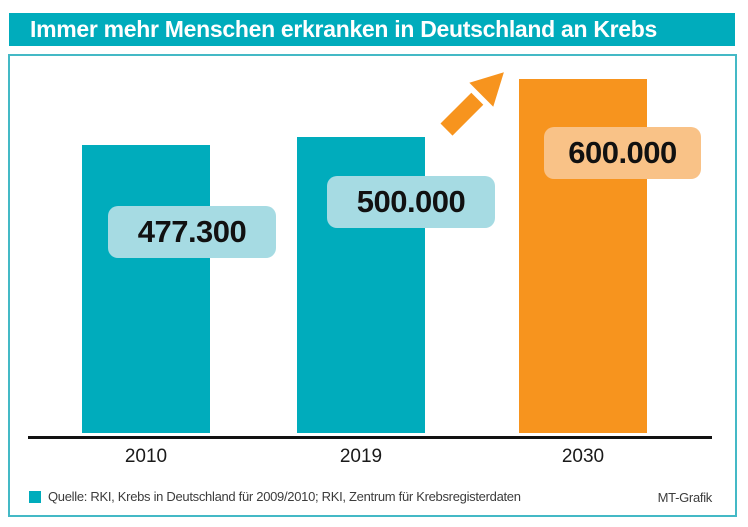  I want to click on legend-square-icon, so click(35, 496).